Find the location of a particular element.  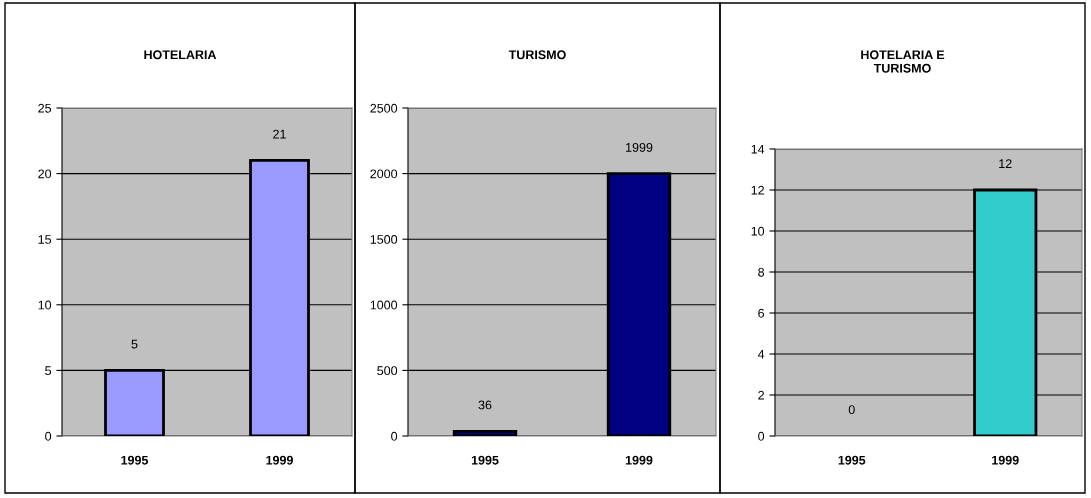

data-label: 0 is located at coordinates (851, 410).